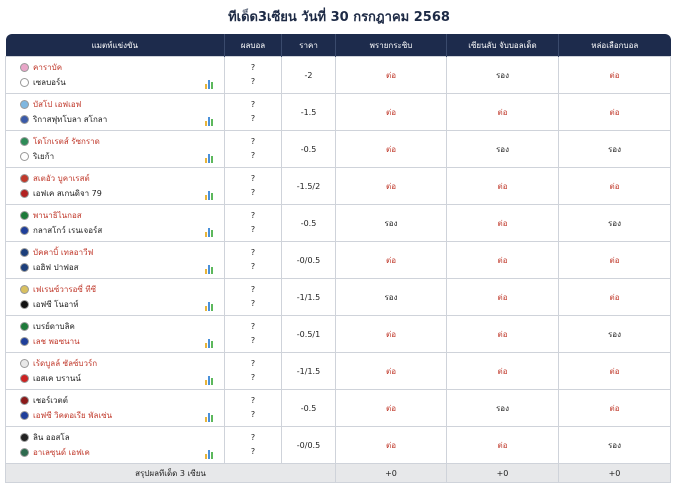  Describe the element at coordinates (122, 400) in the screenshot. I see `home-team: เชอร์เวตต์` at that location.